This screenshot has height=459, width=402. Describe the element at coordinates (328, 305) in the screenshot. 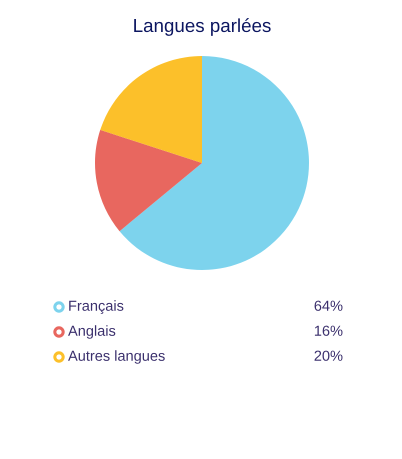

I see `data-label: 64%` at that location.